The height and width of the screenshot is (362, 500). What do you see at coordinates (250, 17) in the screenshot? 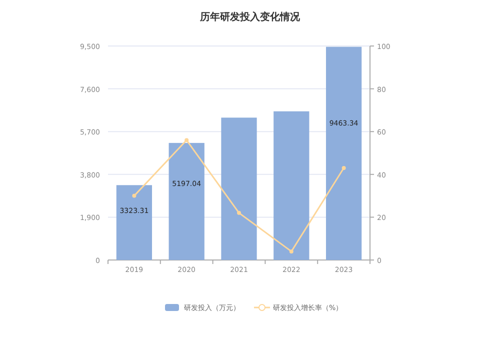
I see `chart-title: 历年研发投入变化情况` at bounding box center [250, 17].